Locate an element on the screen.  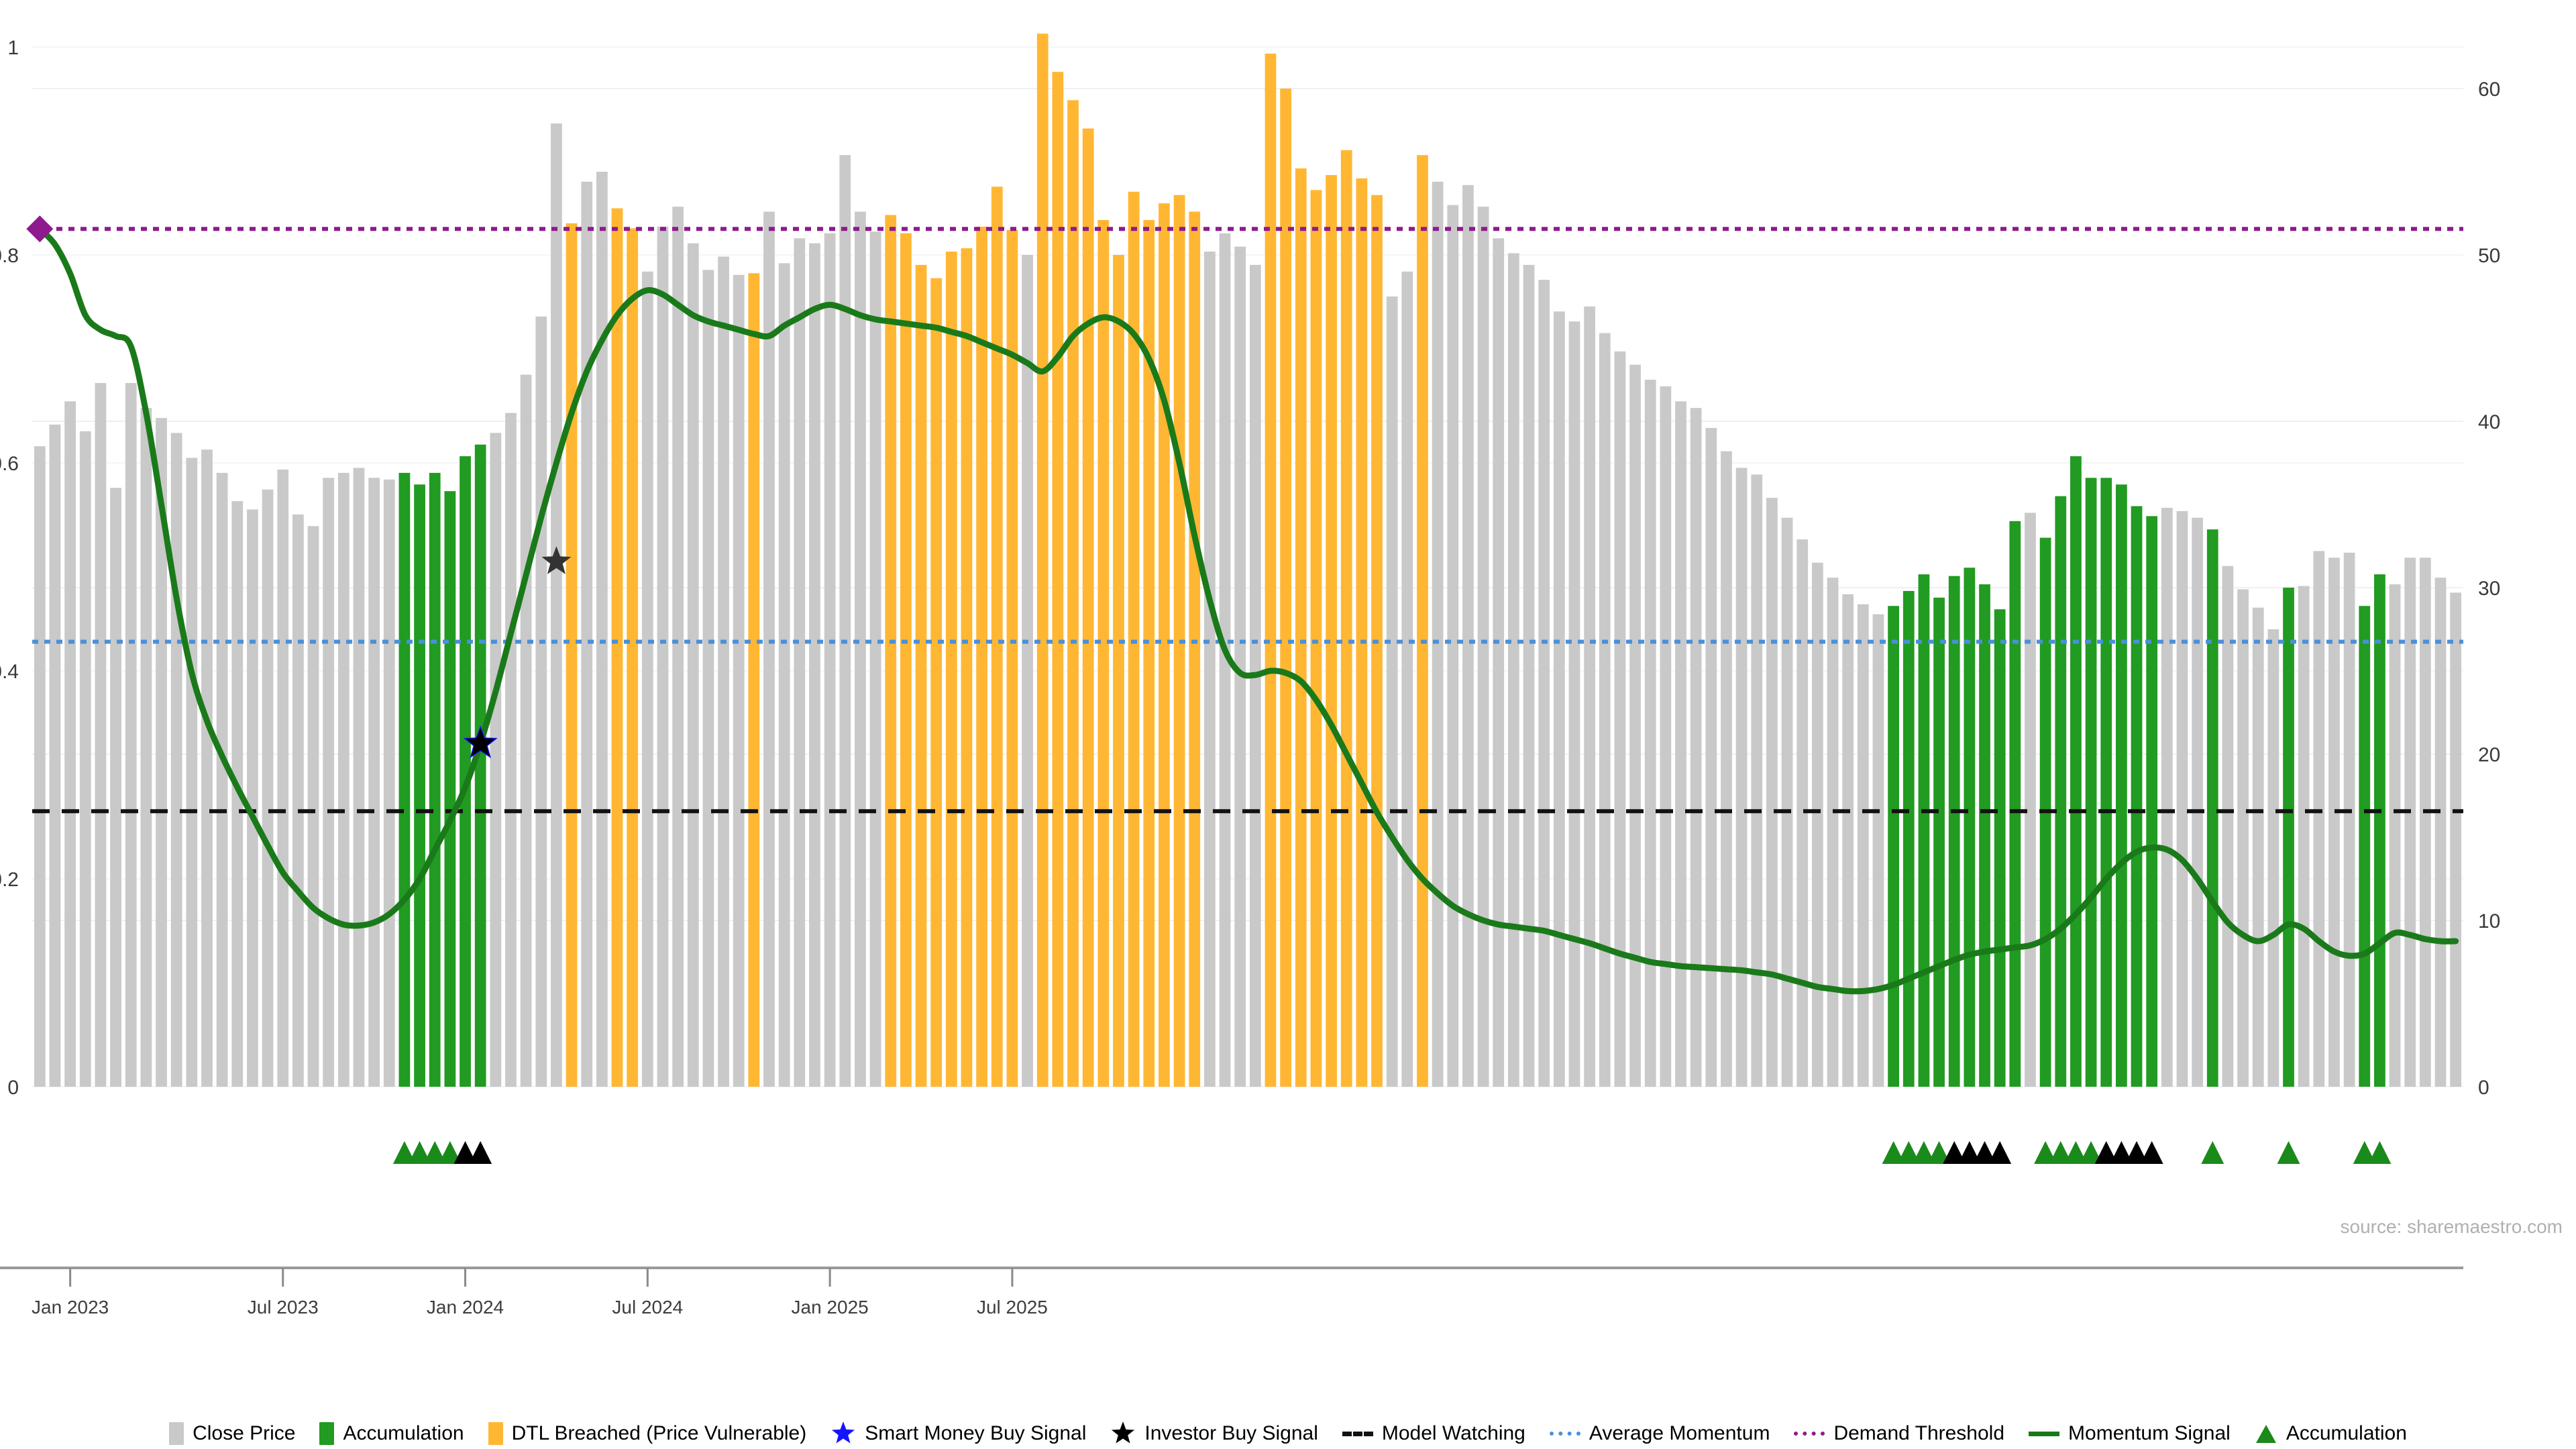
legend-dtl-breached: DTL Breached (Price Vulnerable) is located at coordinates (647, 1433).